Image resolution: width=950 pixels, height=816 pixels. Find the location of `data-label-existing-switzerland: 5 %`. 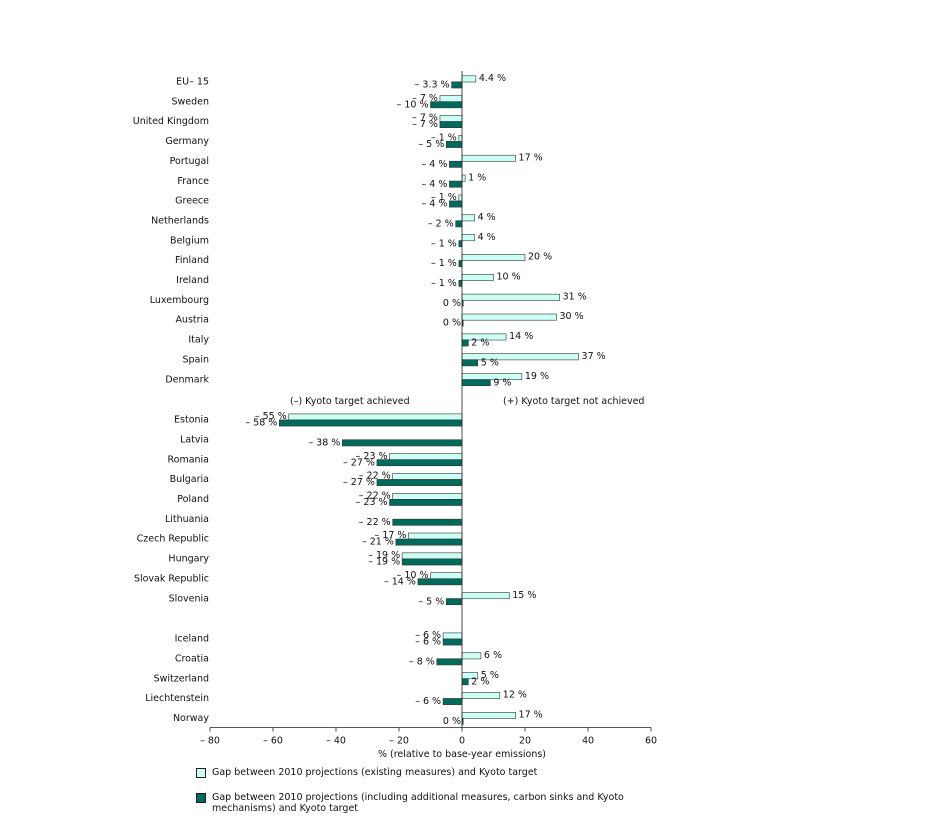

data-label-existing-switzerland: 5 % is located at coordinates (490, 675).